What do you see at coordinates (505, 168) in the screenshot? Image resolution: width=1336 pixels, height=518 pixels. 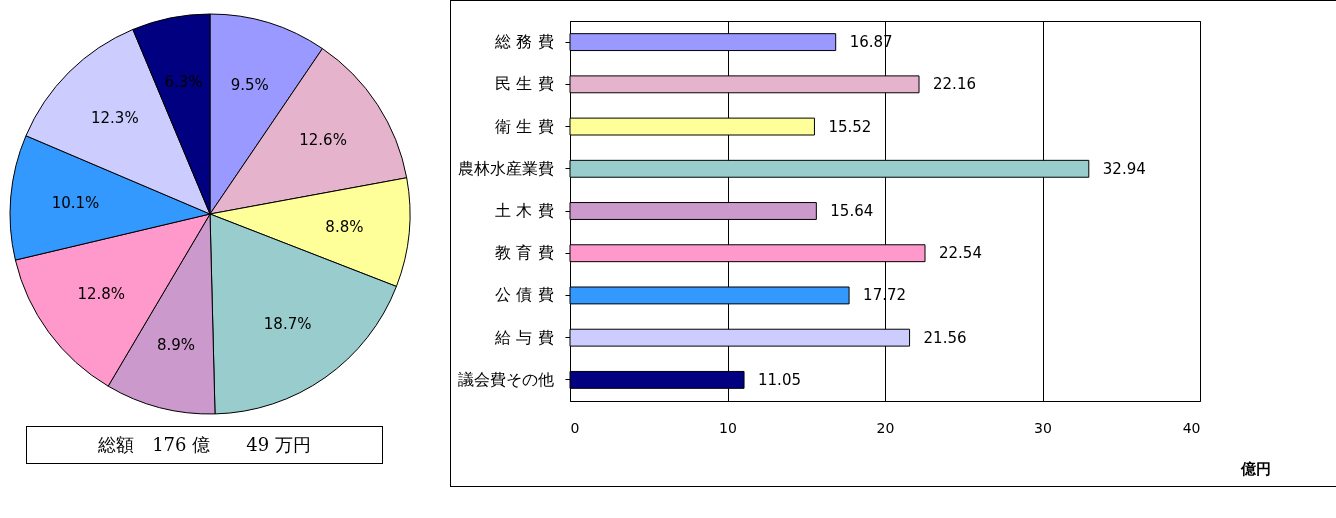 I see `y-tick-label: 農林水産業費` at bounding box center [505, 168].